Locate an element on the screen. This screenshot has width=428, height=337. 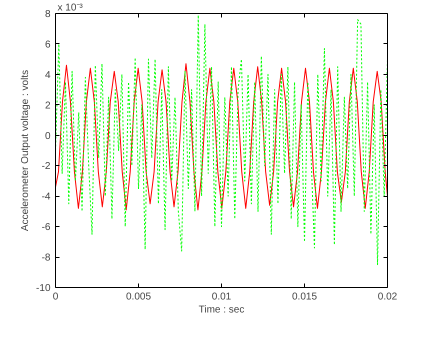
y-tick-label: 4 is located at coordinates (47, 75).